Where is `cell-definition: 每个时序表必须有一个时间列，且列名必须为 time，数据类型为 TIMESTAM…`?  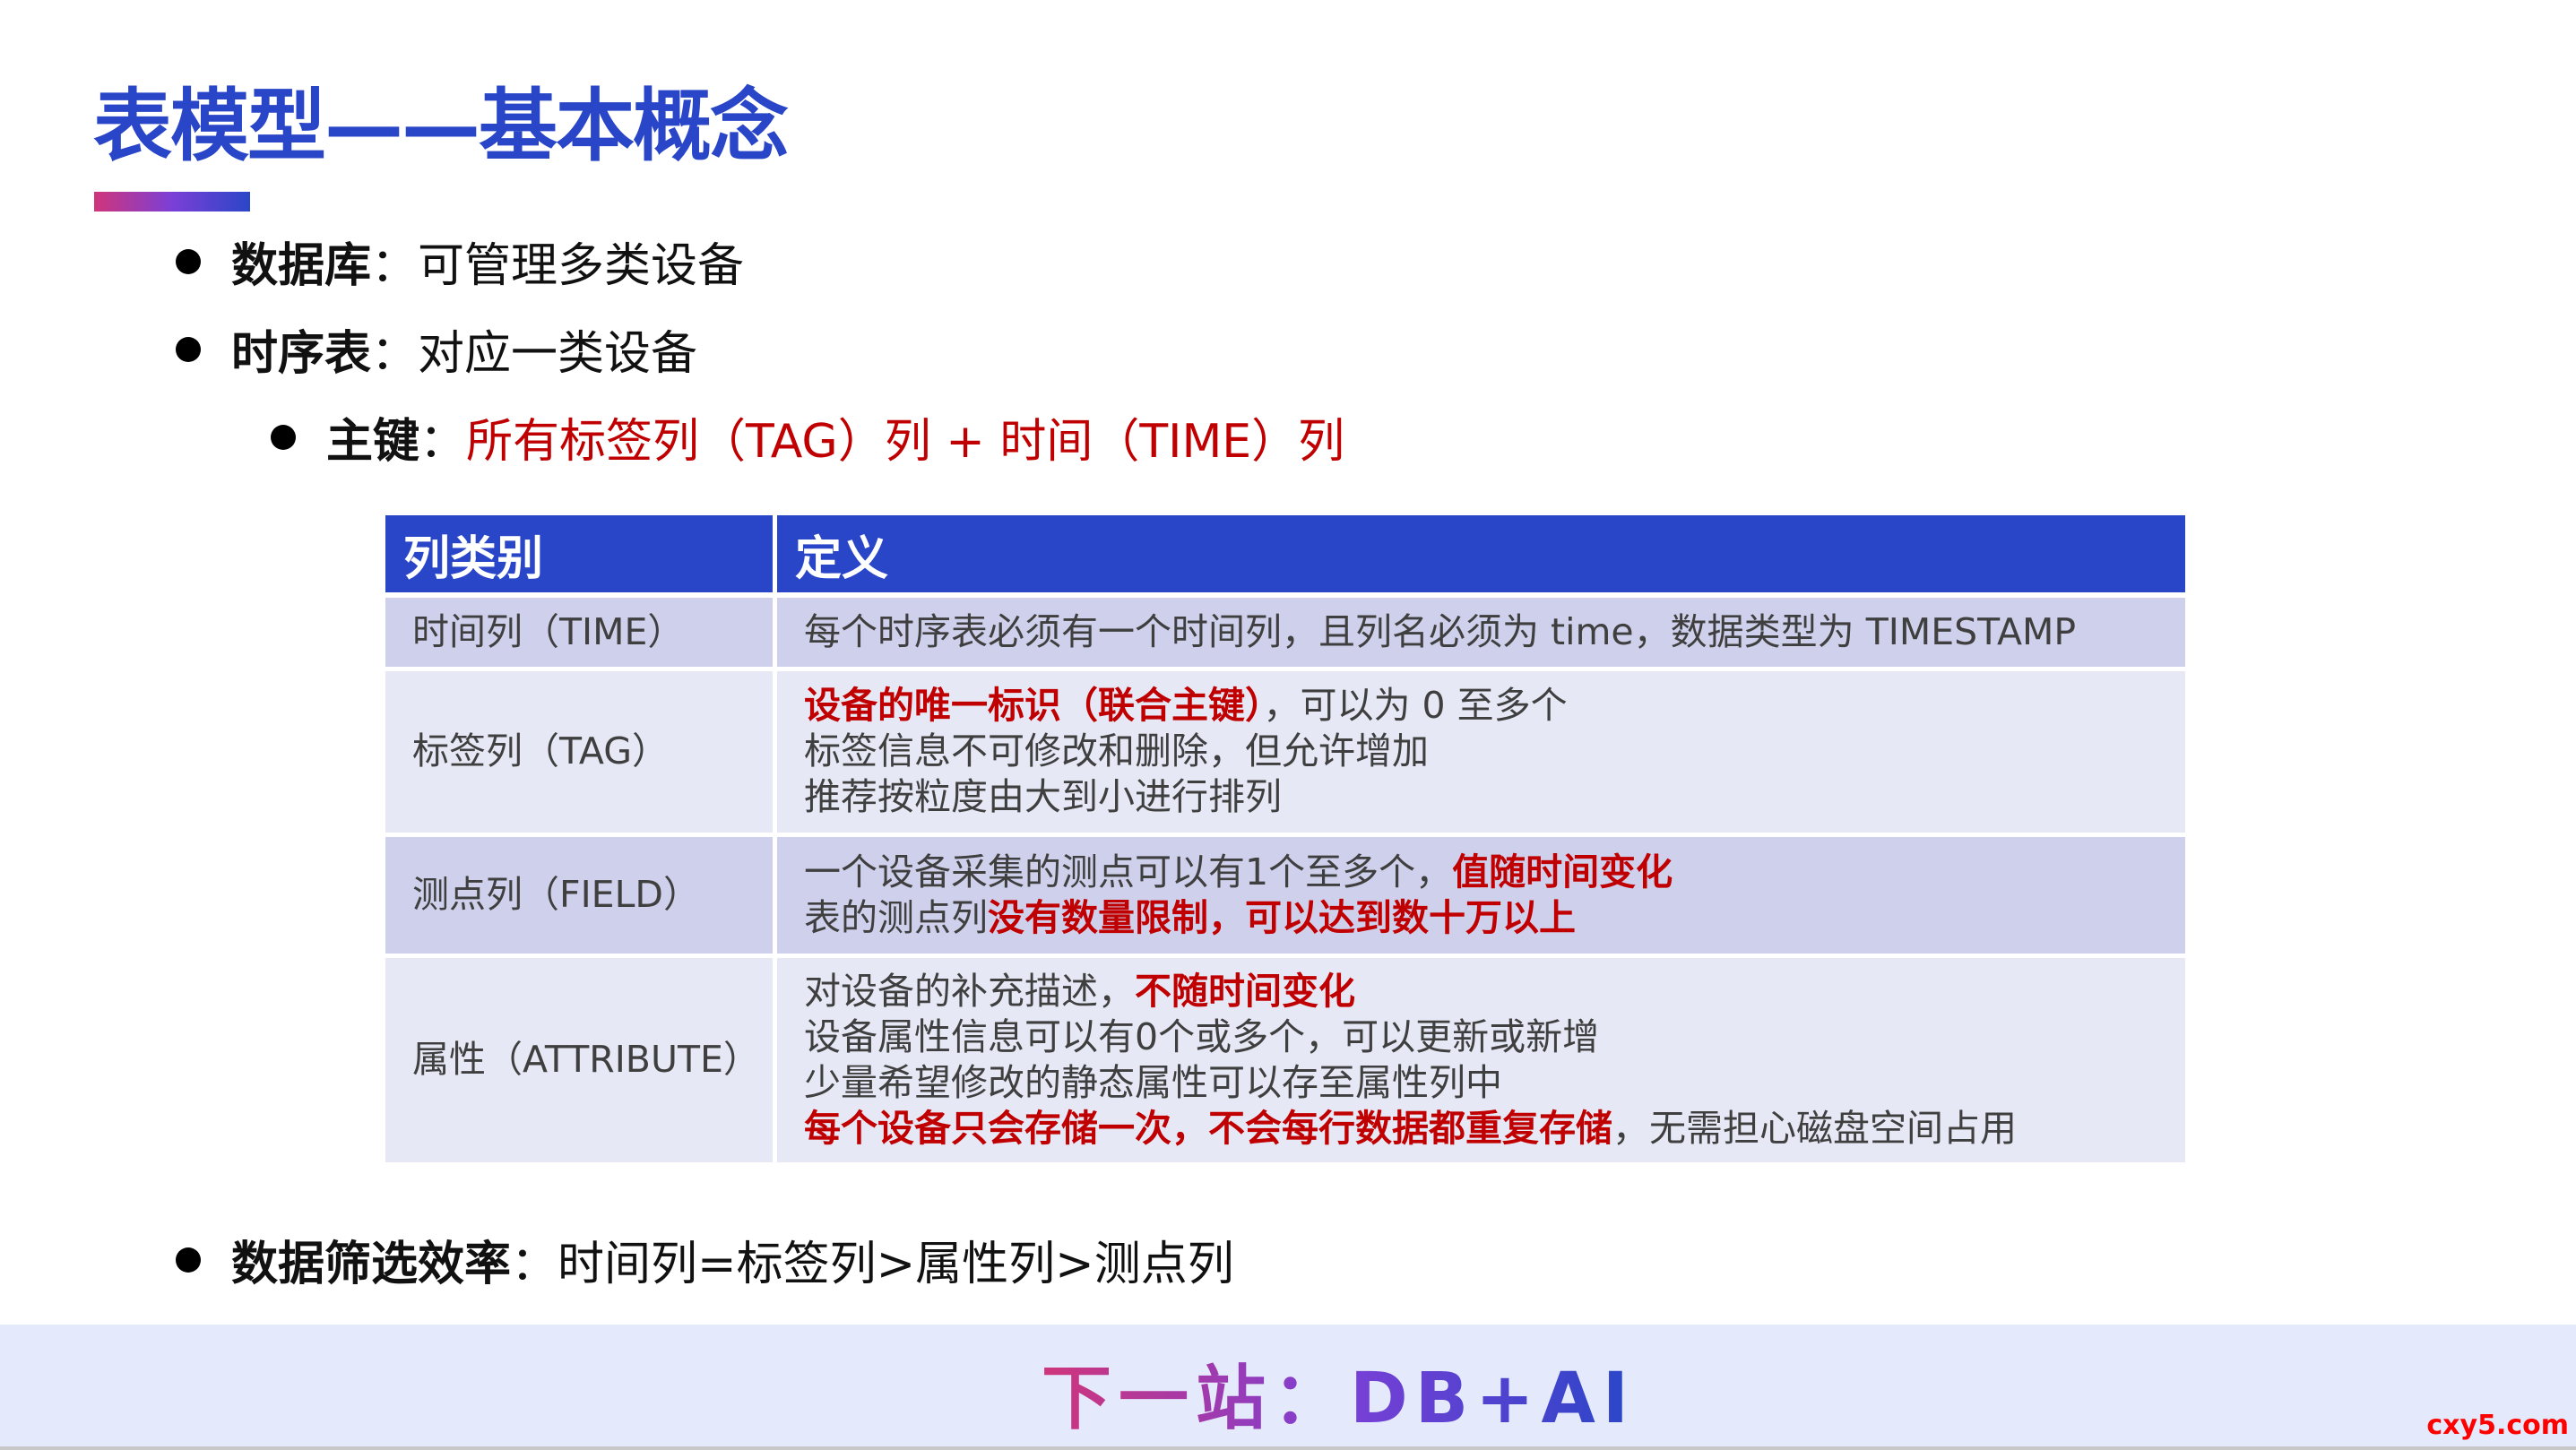 cell-definition: 每个时序表必须有一个时间列，且列名必须为 time，数据类型为 TIMESTAM… is located at coordinates (1482, 633).